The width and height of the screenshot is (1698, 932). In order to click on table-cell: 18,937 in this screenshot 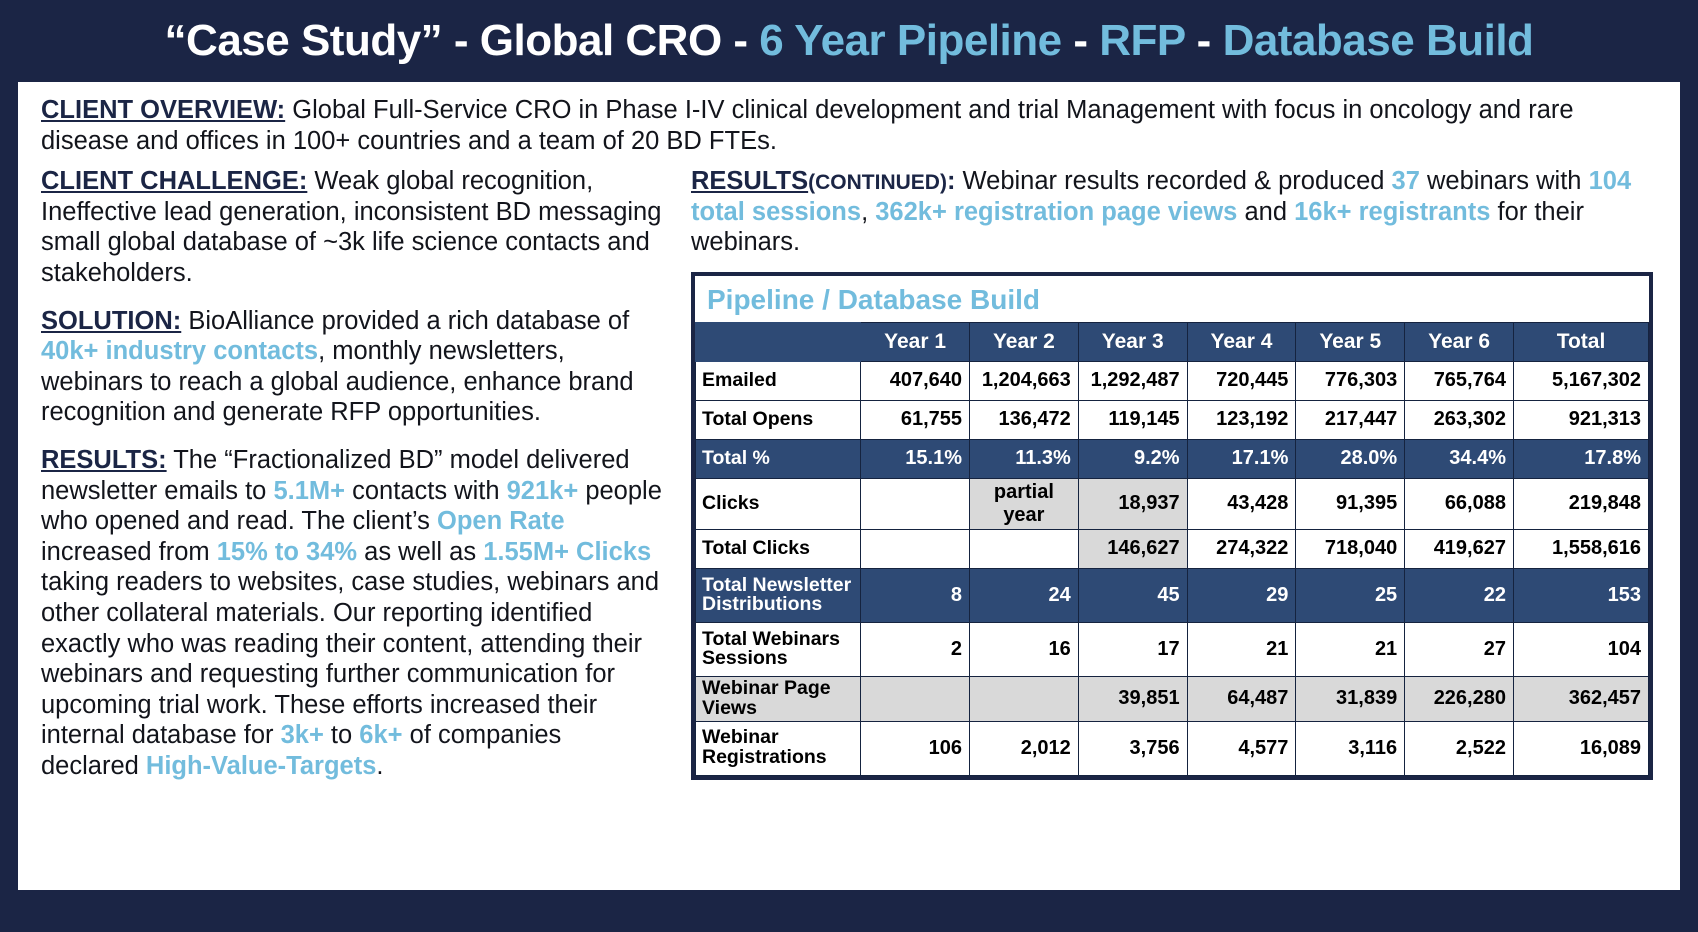, I will do `click(1132, 503)`.